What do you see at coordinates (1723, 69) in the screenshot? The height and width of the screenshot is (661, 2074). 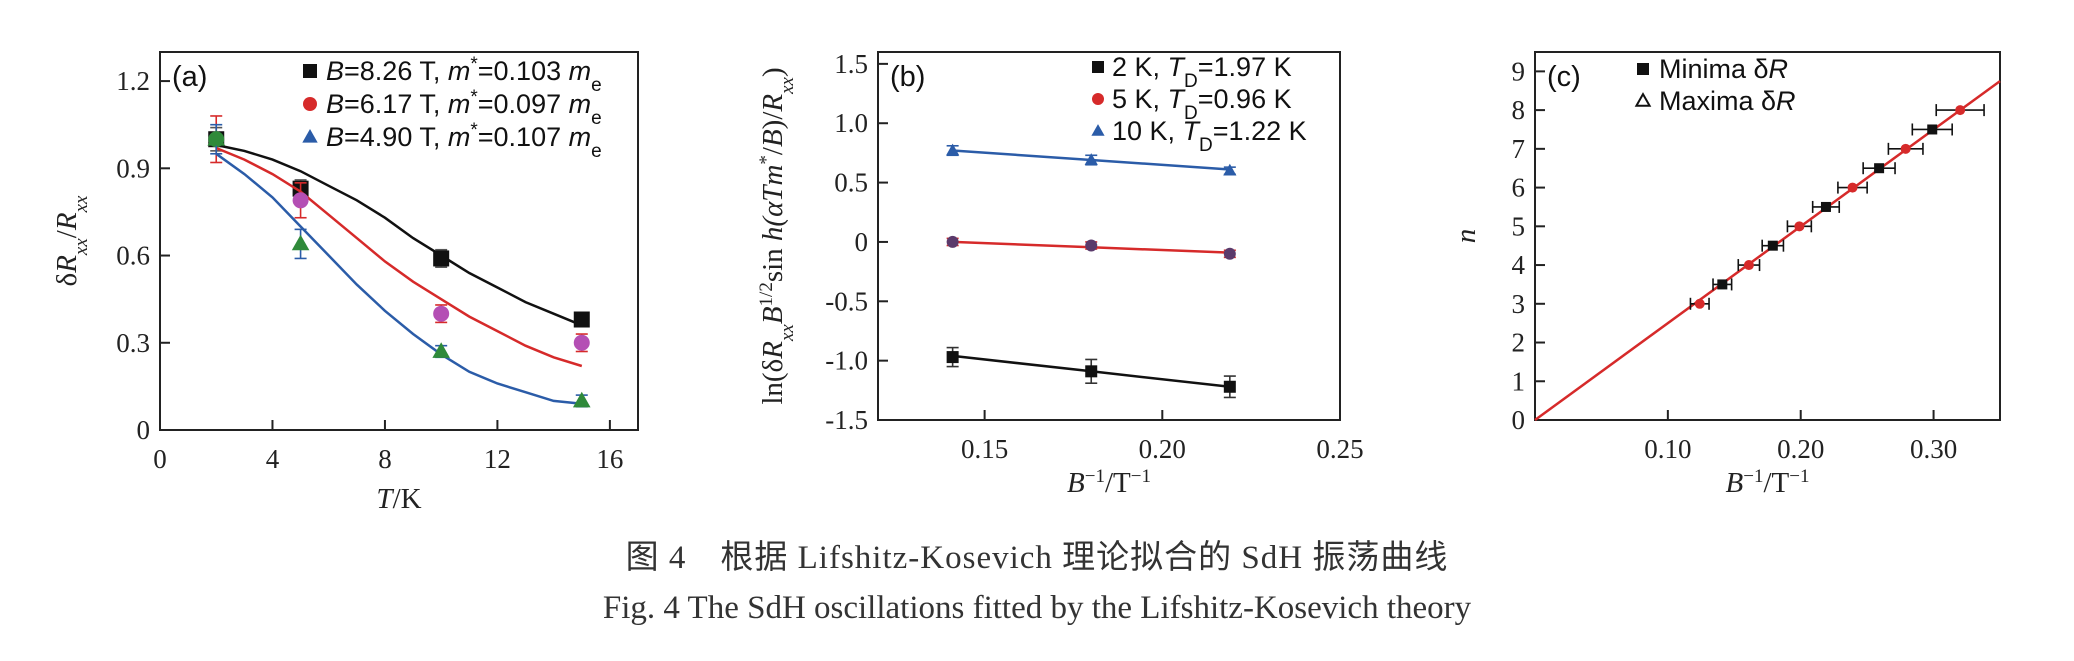 I see `legend-label: Minima δR` at bounding box center [1723, 69].